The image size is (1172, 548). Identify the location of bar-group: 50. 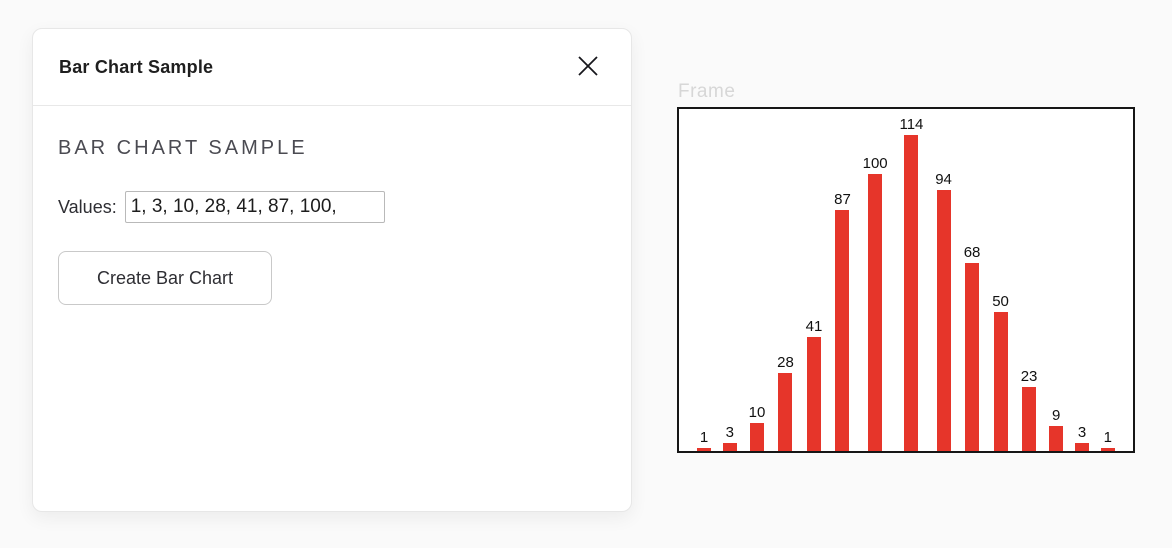
(1000, 372).